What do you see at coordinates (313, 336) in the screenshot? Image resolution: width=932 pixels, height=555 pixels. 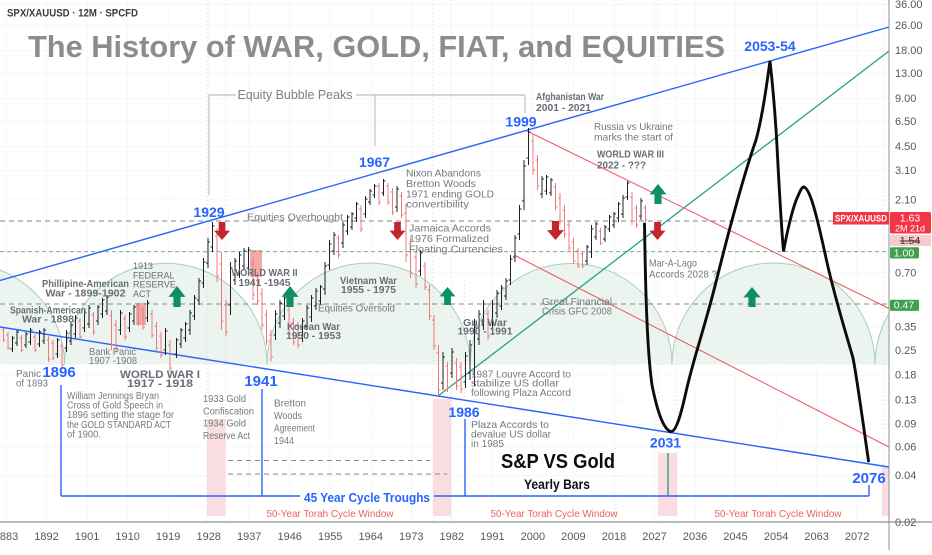 I see `svg-text: 1950 - 1953` at bounding box center [313, 336].